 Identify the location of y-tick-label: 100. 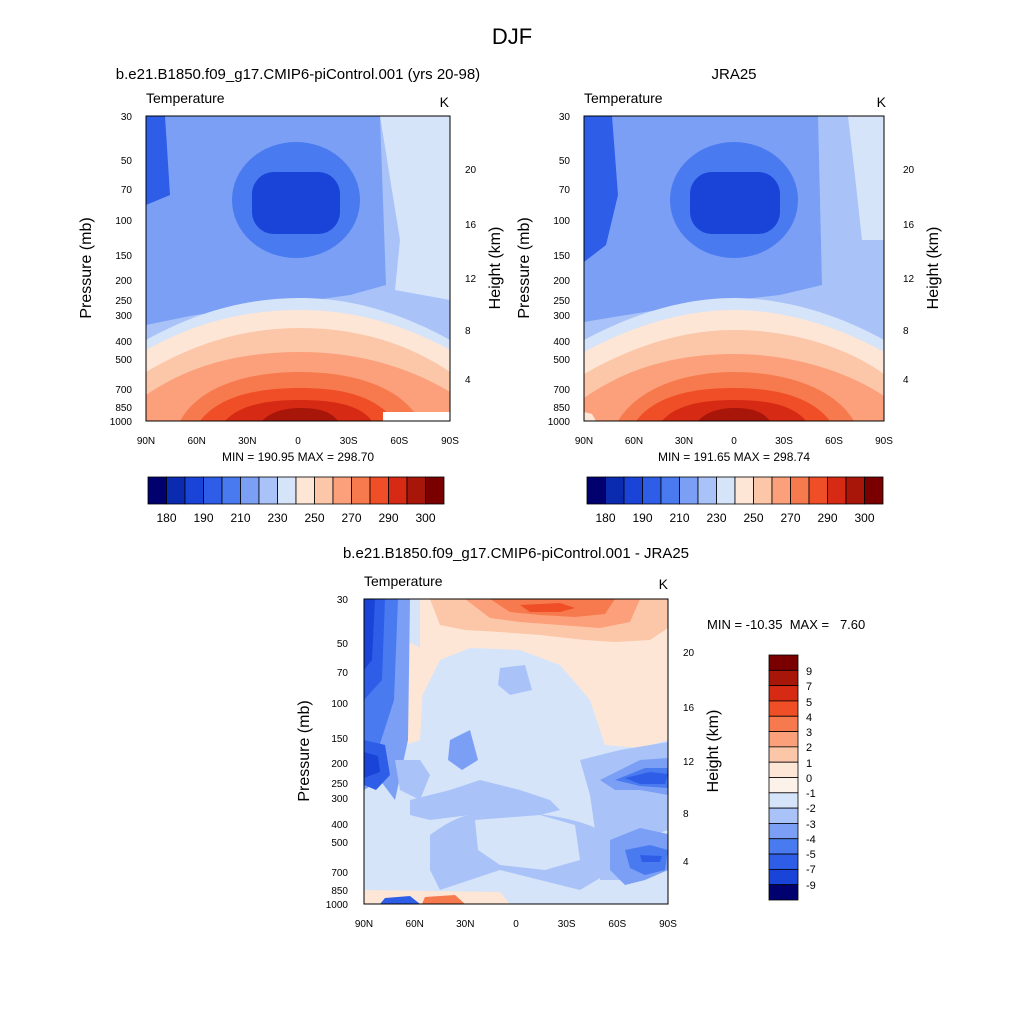
(561, 221).